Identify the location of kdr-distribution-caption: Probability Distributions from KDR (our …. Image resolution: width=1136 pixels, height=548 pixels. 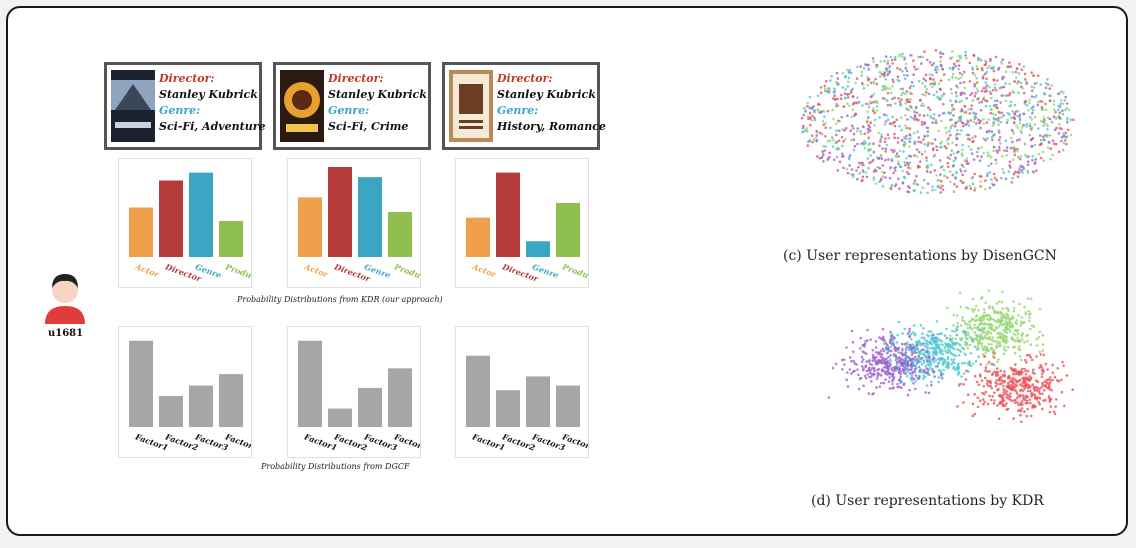
(340, 299).